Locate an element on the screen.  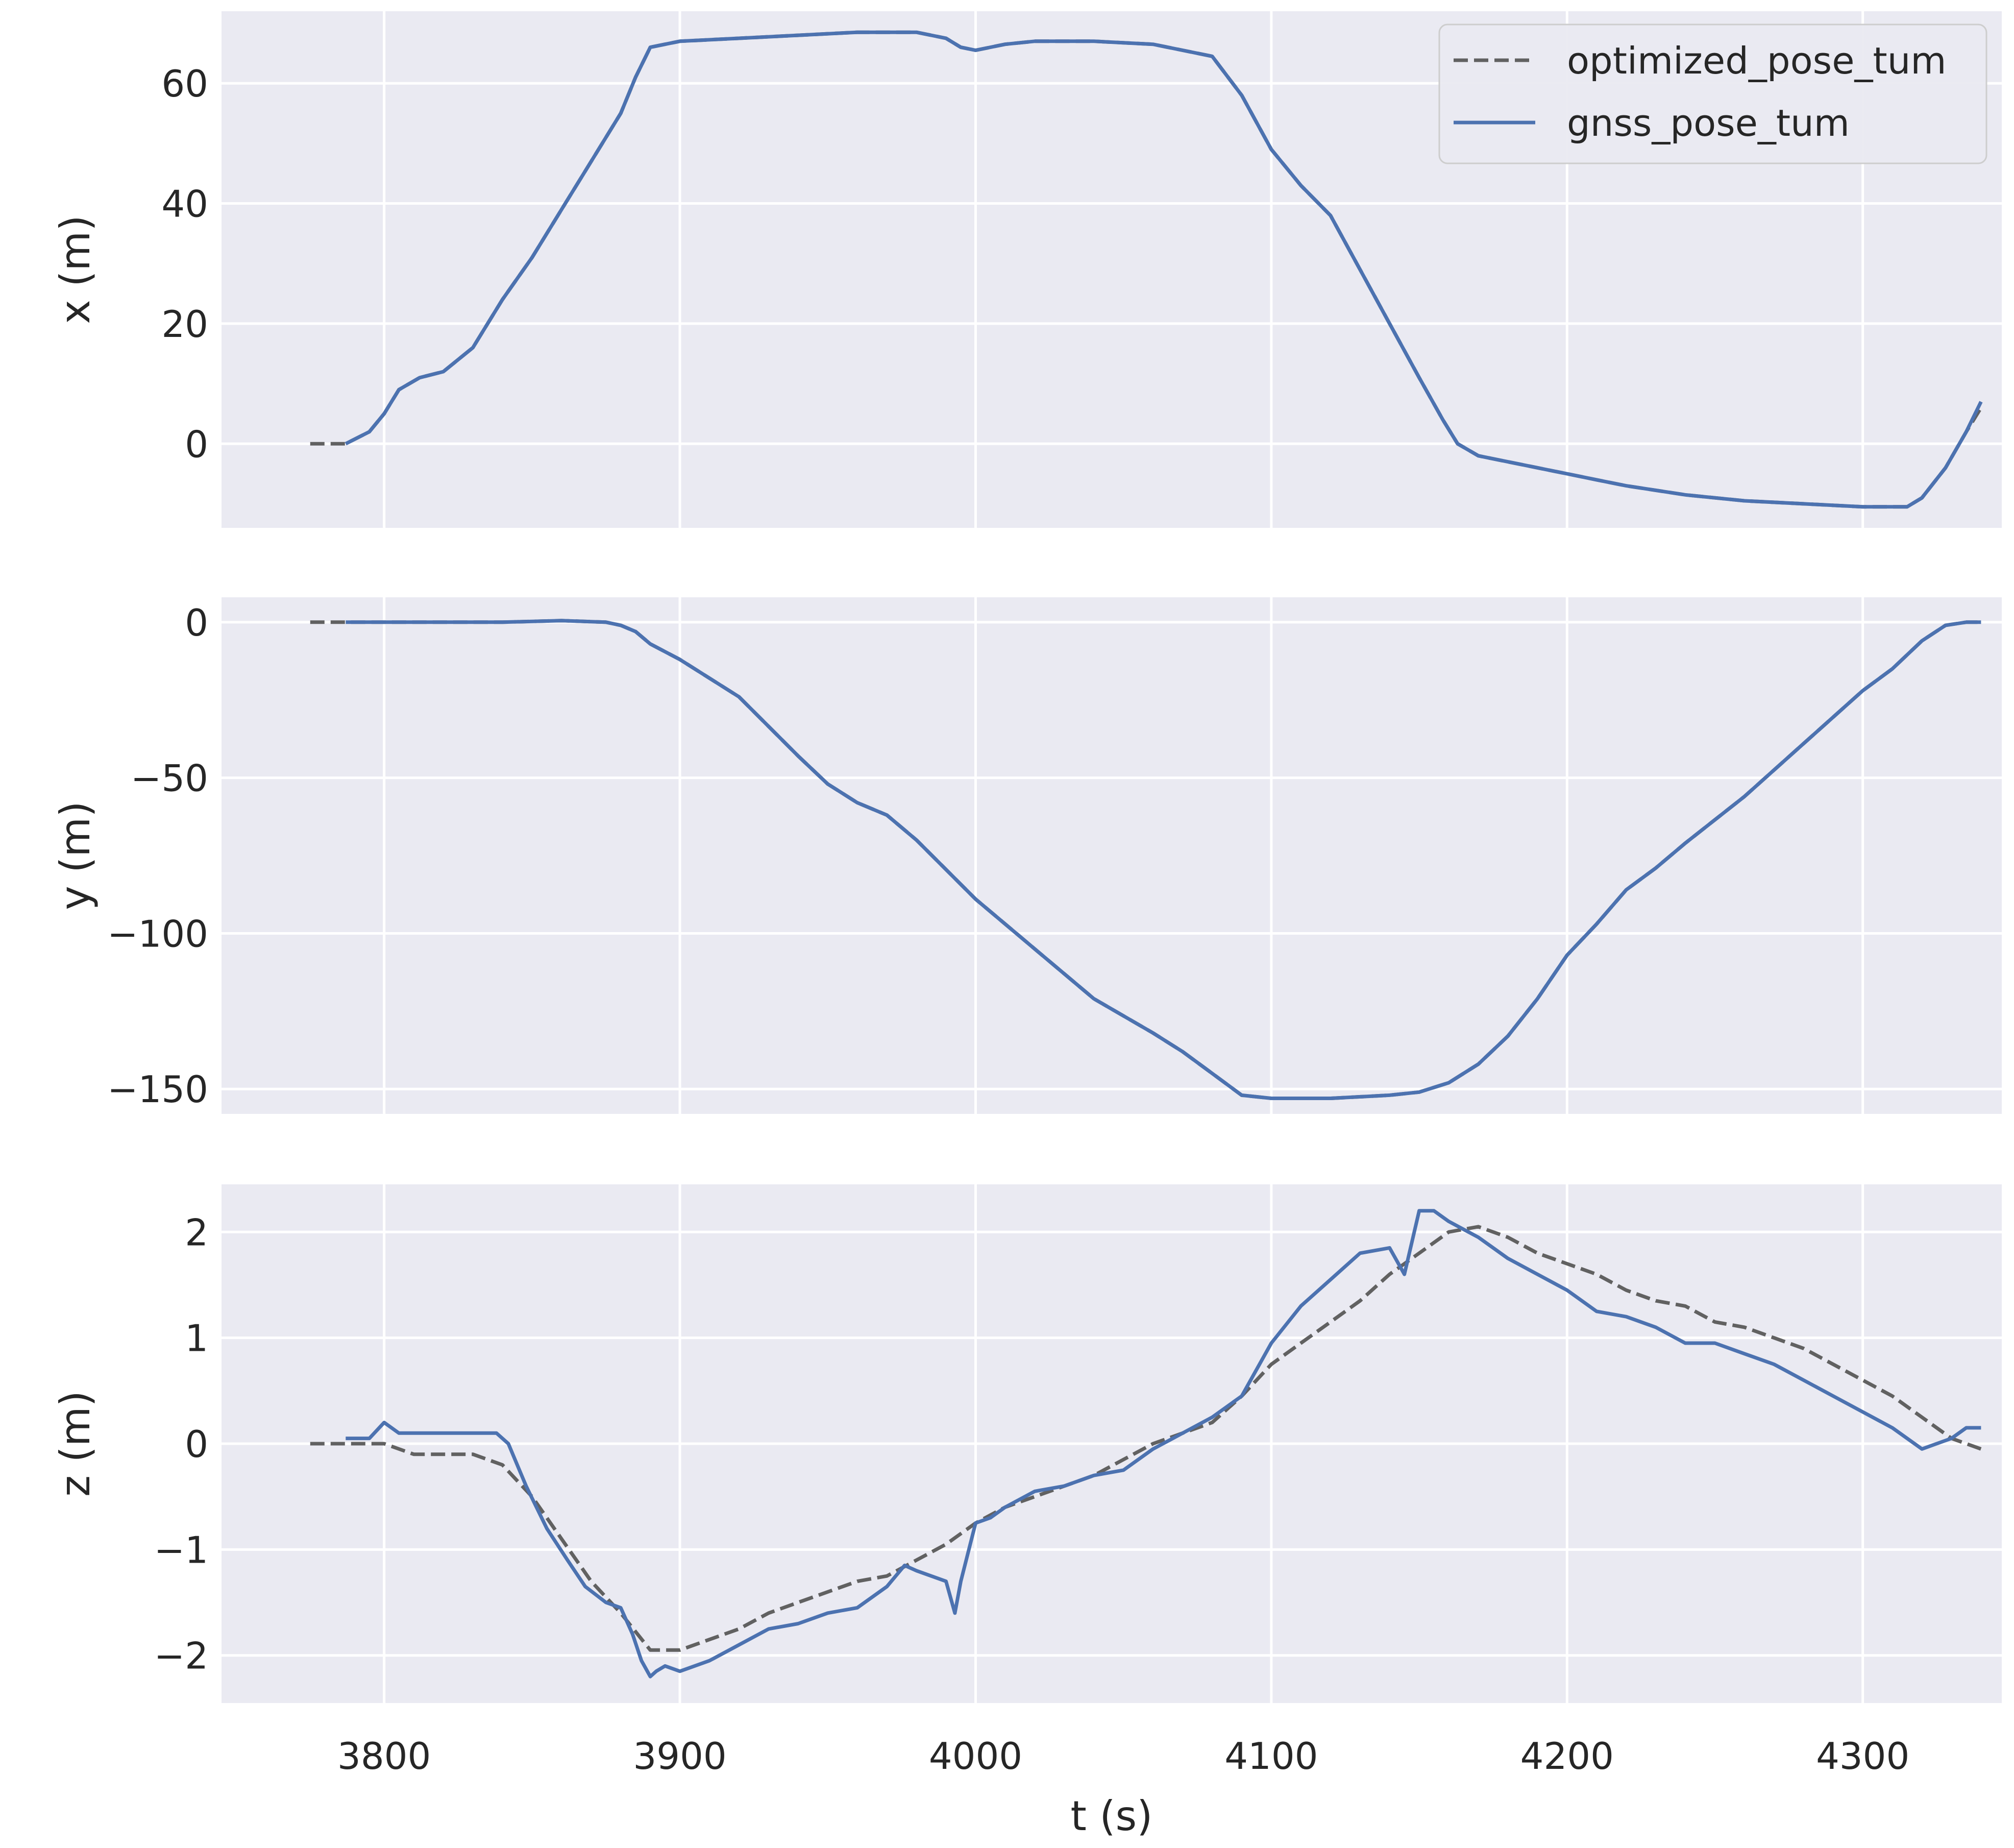
x-tick-label: 4000 is located at coordinates (975, 1756).